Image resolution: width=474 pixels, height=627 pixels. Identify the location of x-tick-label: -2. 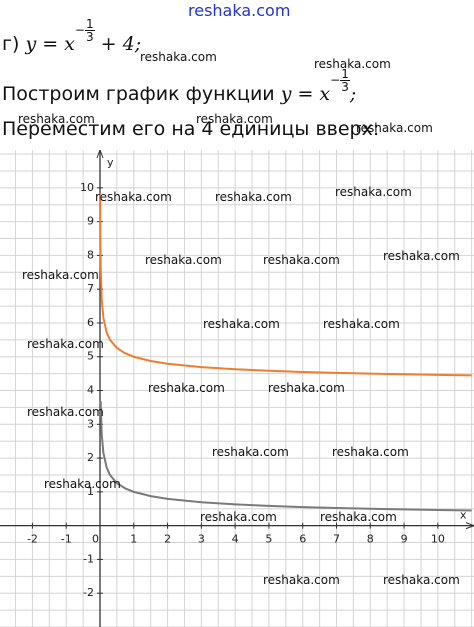
(32, 539).